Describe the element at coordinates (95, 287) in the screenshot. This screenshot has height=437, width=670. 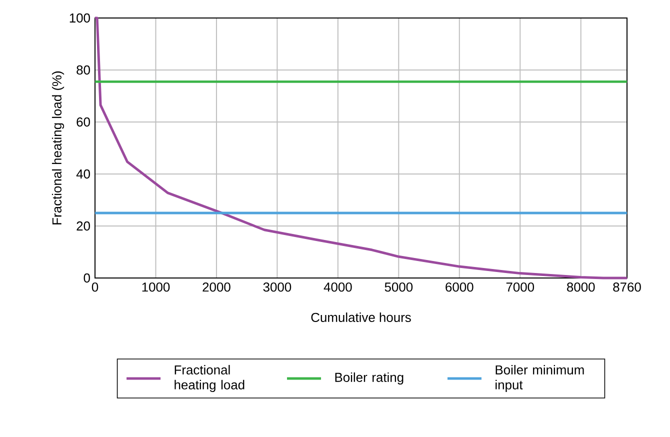
I see `x-tick-label: 0` at that location.